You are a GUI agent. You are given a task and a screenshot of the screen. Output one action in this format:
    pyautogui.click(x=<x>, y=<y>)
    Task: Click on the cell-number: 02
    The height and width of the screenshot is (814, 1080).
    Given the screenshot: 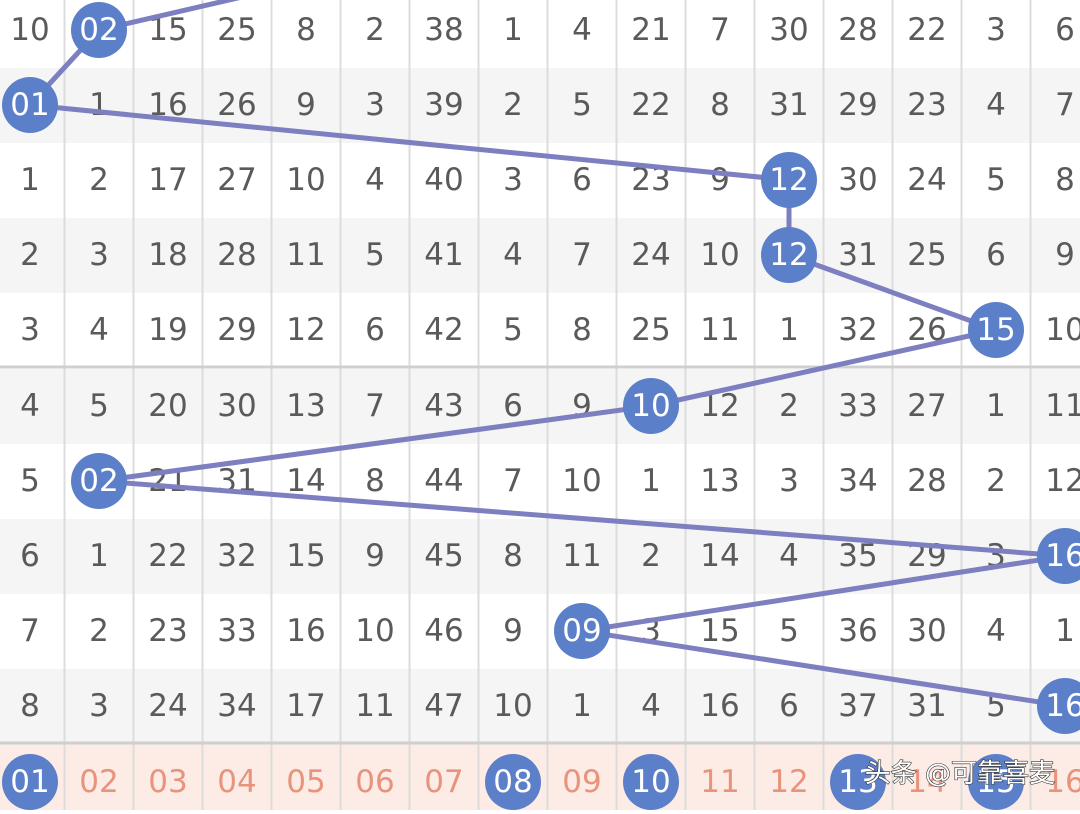 What is the action you would take?
    pyautogui.click(x=98, y=782)
    